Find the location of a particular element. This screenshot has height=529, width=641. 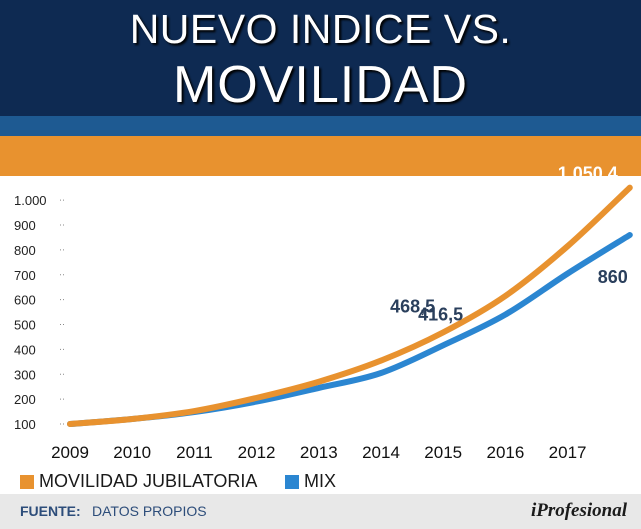

y-tick-label: 400 is located at coordinates (25, 349).